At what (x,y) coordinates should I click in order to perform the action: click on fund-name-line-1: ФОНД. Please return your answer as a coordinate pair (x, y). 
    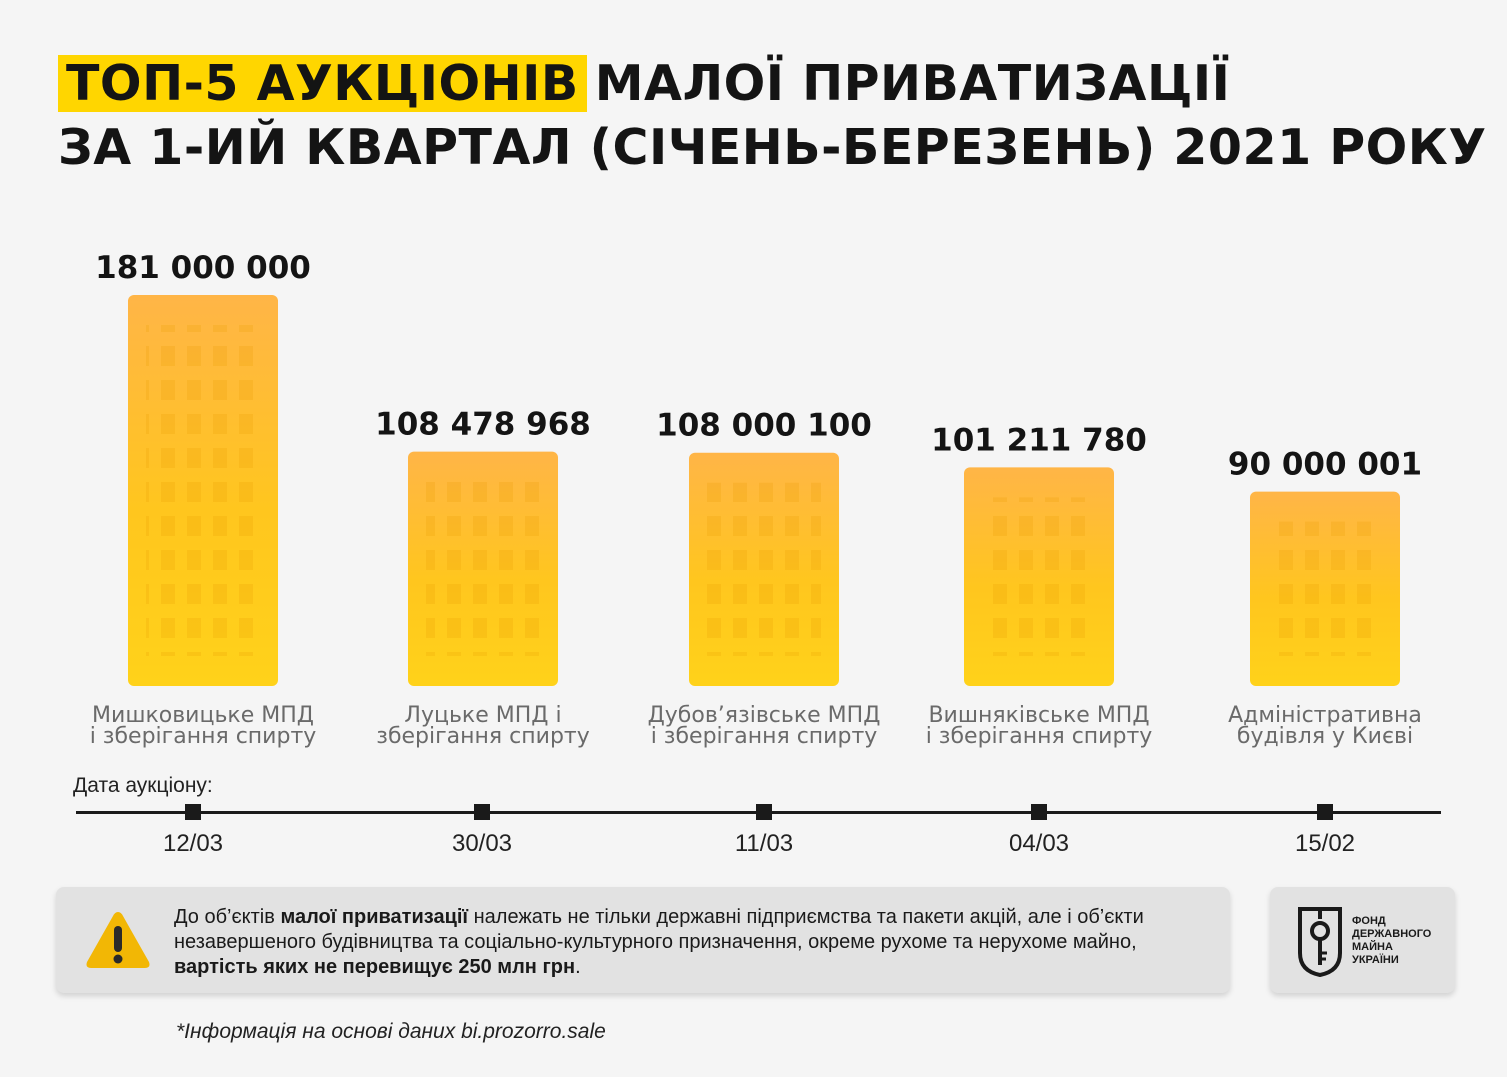
    Looking at the image, I should click on (1369, 921).